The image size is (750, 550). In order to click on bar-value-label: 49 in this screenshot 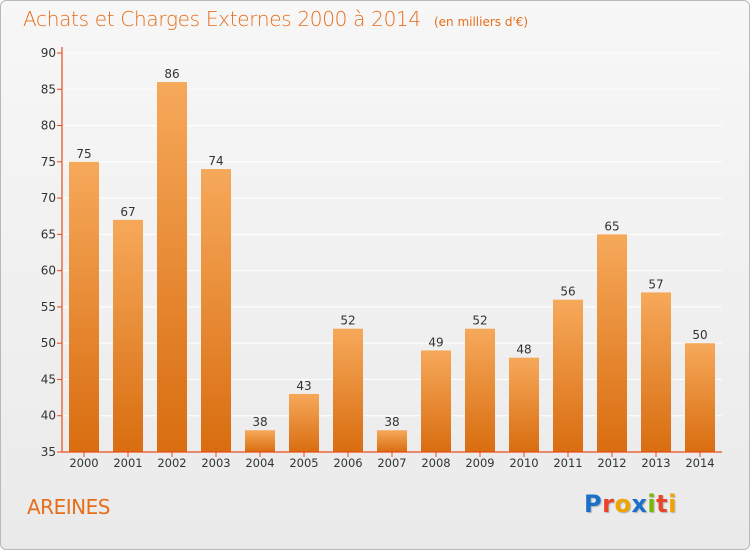, I will do `click(435, 342)`.